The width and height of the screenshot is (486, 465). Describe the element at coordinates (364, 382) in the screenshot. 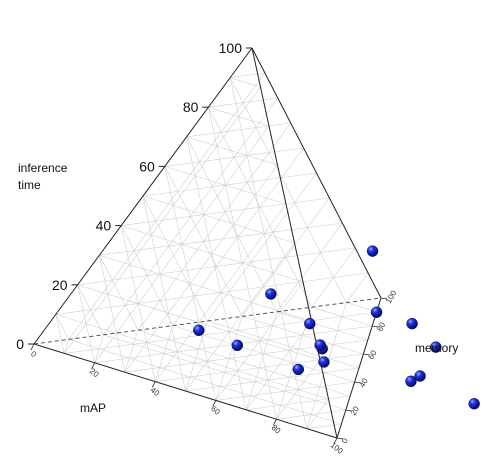

I see `right-tick-label: 40` at that location.